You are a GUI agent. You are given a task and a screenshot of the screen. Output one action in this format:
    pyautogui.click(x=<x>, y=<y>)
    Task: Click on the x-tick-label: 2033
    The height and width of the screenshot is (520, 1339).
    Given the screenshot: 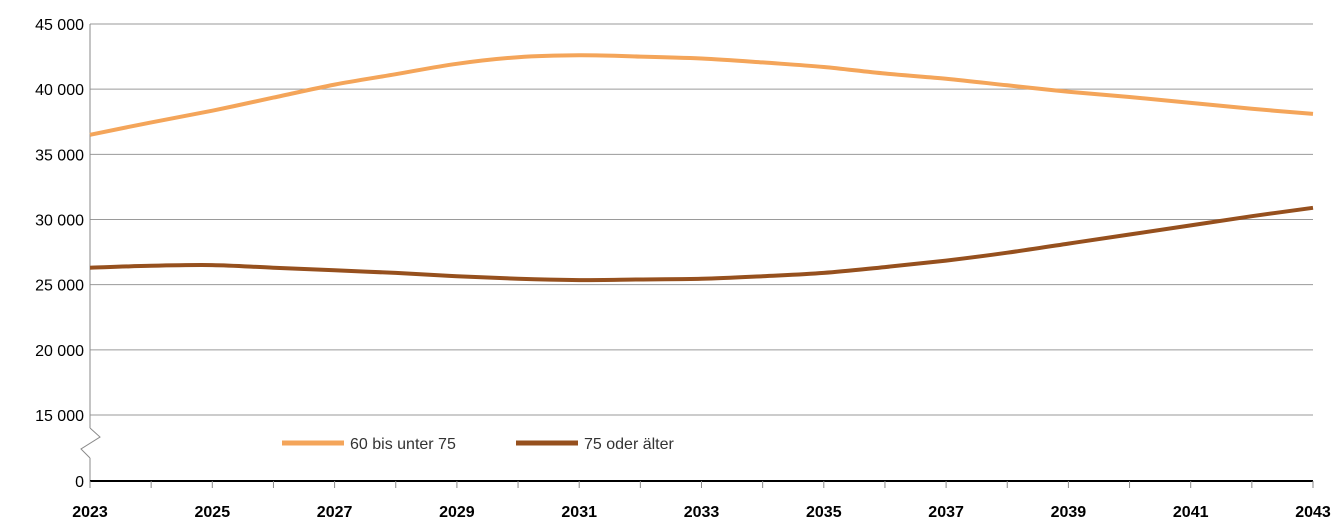 What is the action you would take?
    pyautogui.click(x=702, y=512)
    